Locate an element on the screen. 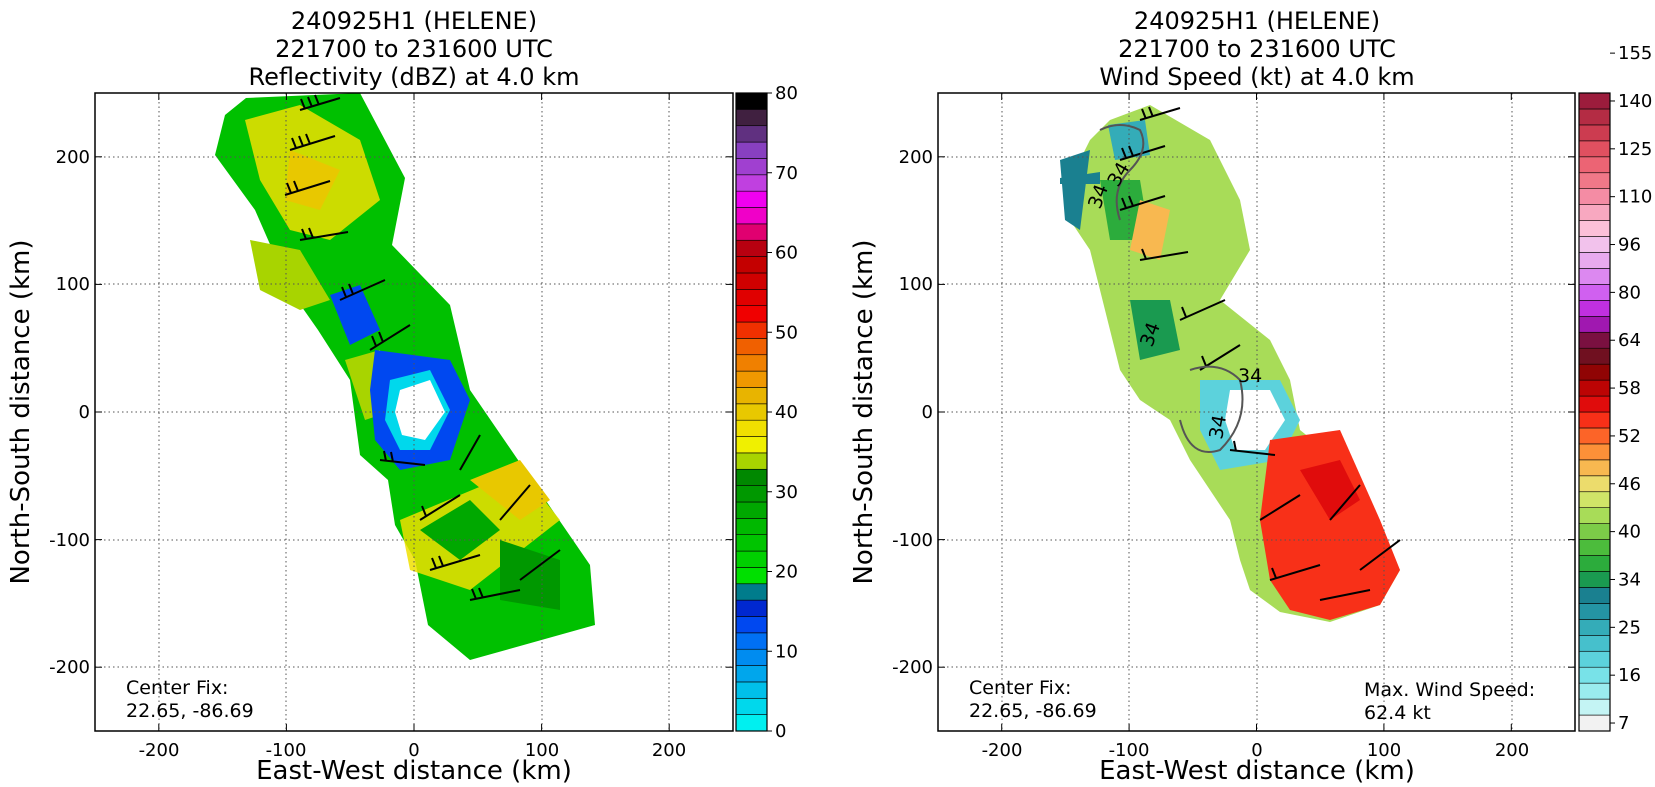  colorbar-tick-label: 60 is located at coordinates (786, 253).